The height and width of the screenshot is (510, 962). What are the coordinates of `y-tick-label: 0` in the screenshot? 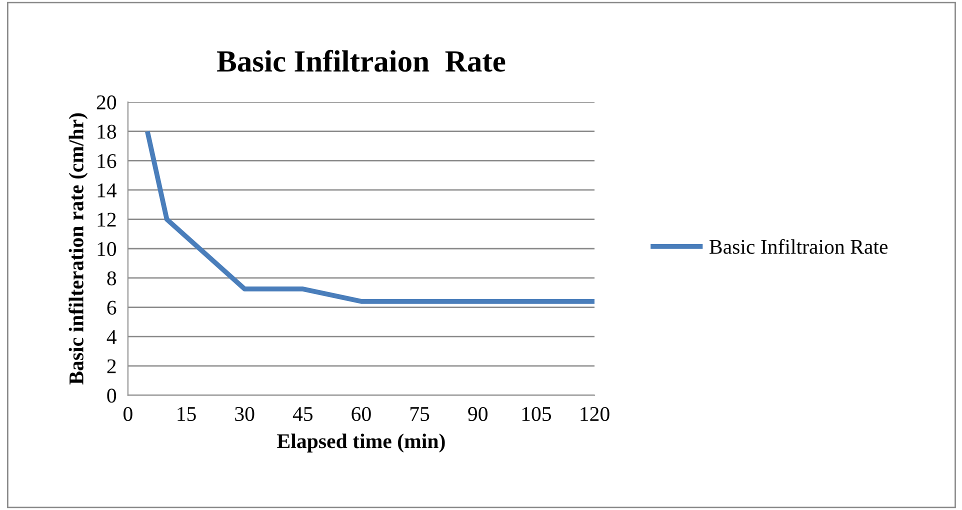 It's located at (111, 395).